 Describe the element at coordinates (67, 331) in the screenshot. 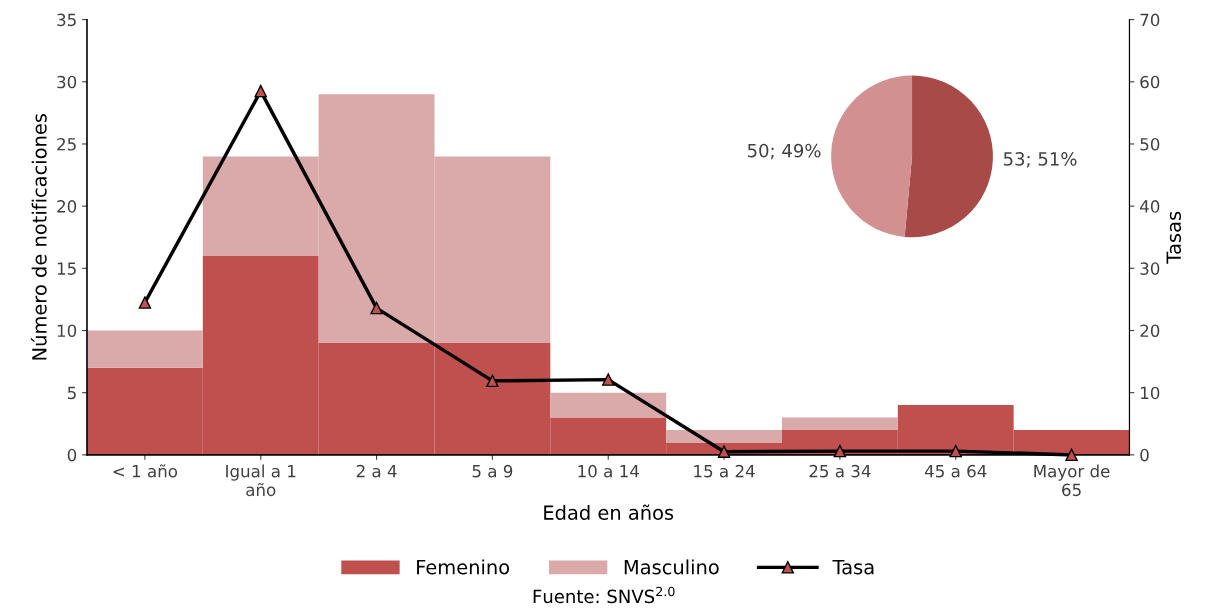

I see `y-tick-label: 10` at that location.